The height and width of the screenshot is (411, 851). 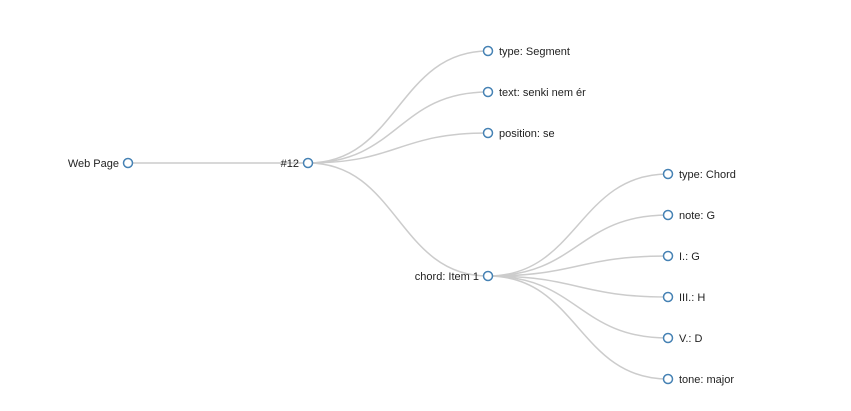 I want to click on node-circle-type-segment, so click(x=488, y=51).